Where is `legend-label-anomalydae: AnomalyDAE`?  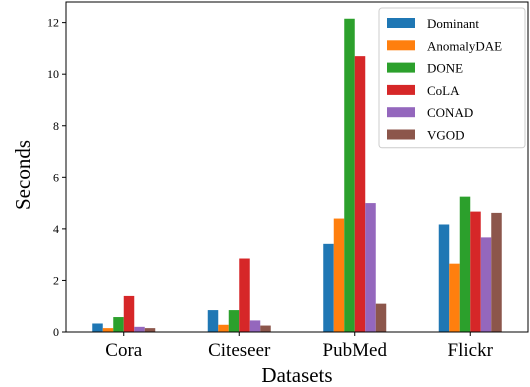
legend-label-anomalydae: AnomalyDAE is located at coordinates (464, 45).